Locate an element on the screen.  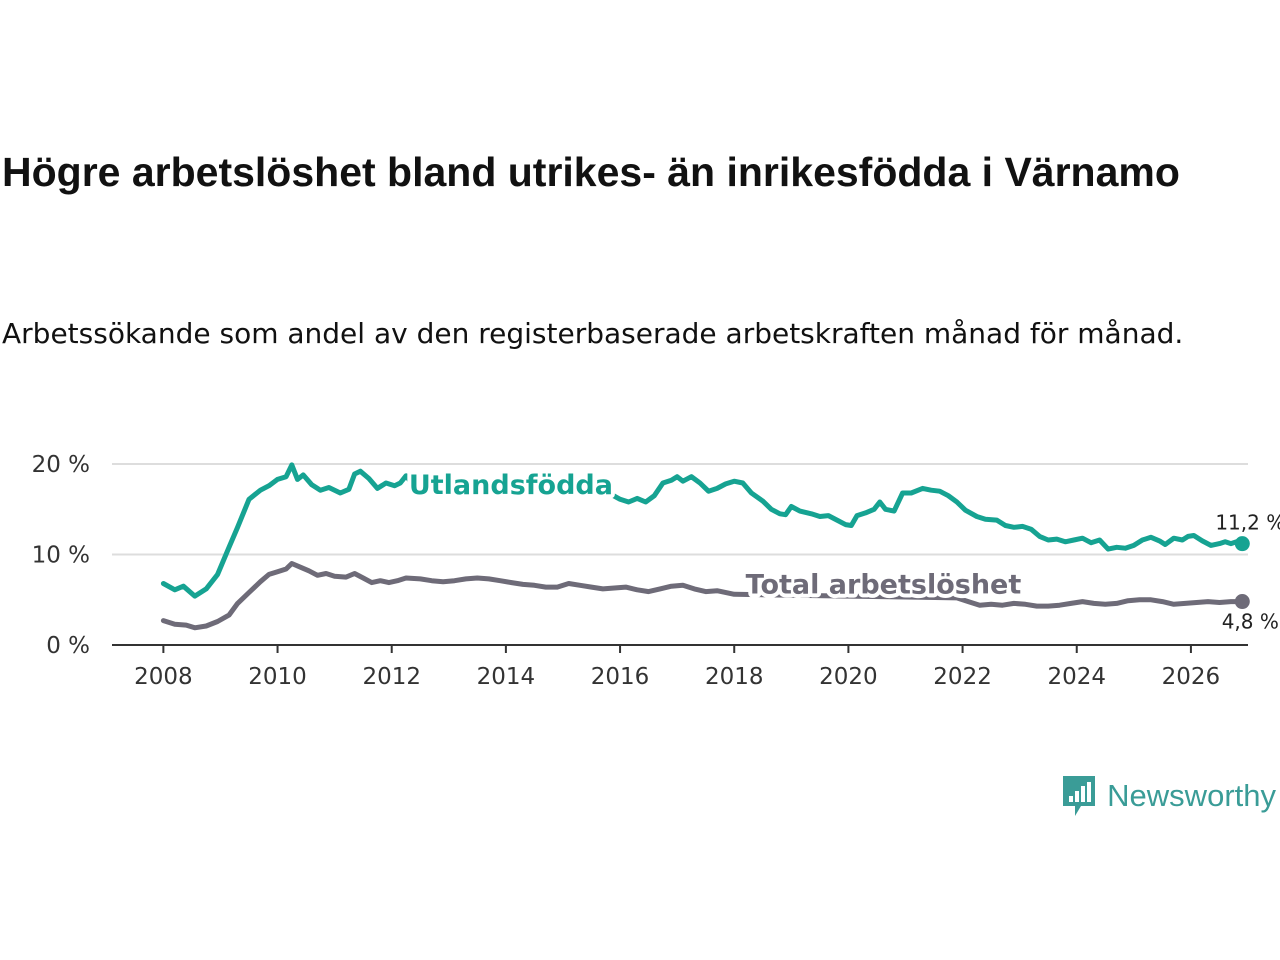
gridlines is located at coordinates (680, 509).